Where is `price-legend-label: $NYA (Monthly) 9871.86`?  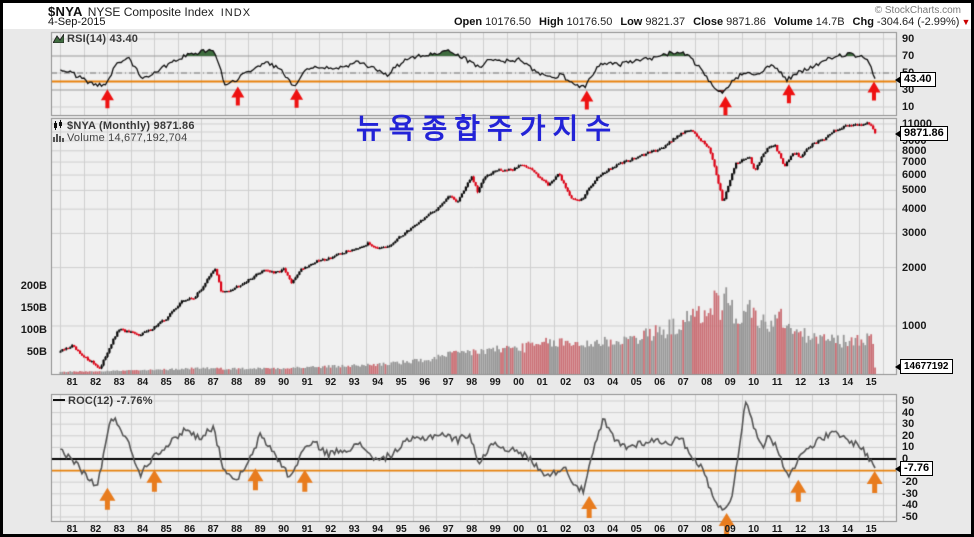
price-legend-label: $NYA (Monthly) 9871.86 is located at coordinates (131, 126).